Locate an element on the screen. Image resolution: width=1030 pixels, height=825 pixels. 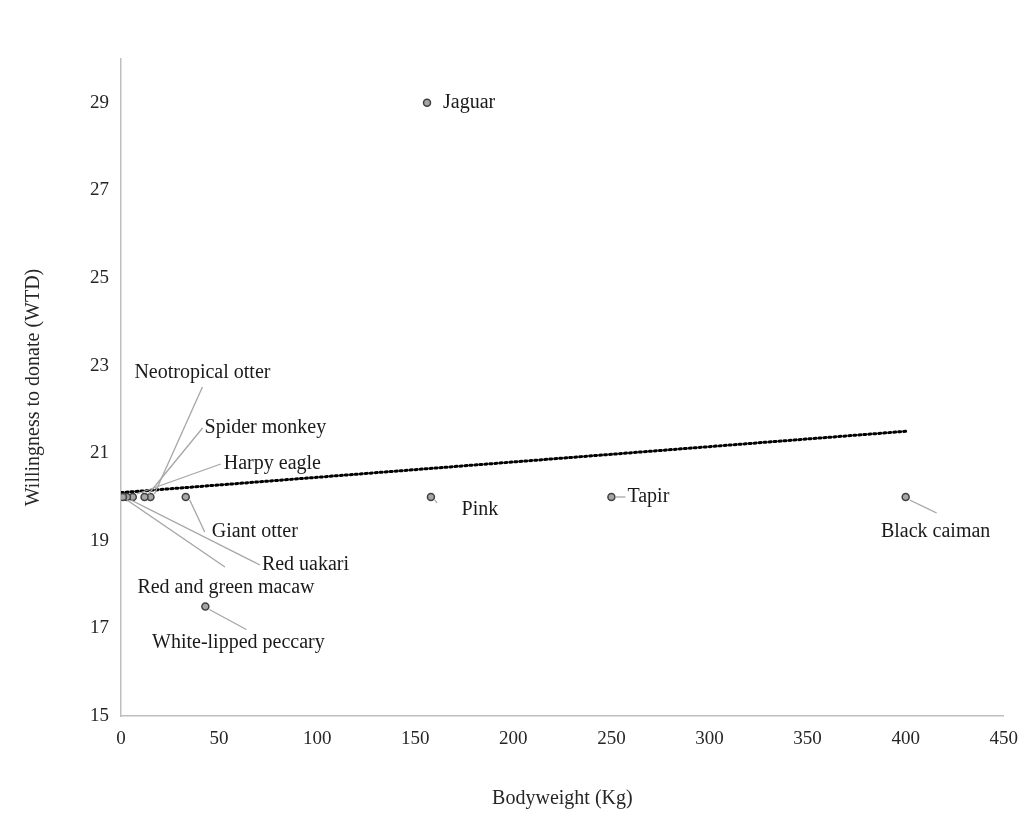
annotation: Harpy eagle is located at coordinates (272, 463).